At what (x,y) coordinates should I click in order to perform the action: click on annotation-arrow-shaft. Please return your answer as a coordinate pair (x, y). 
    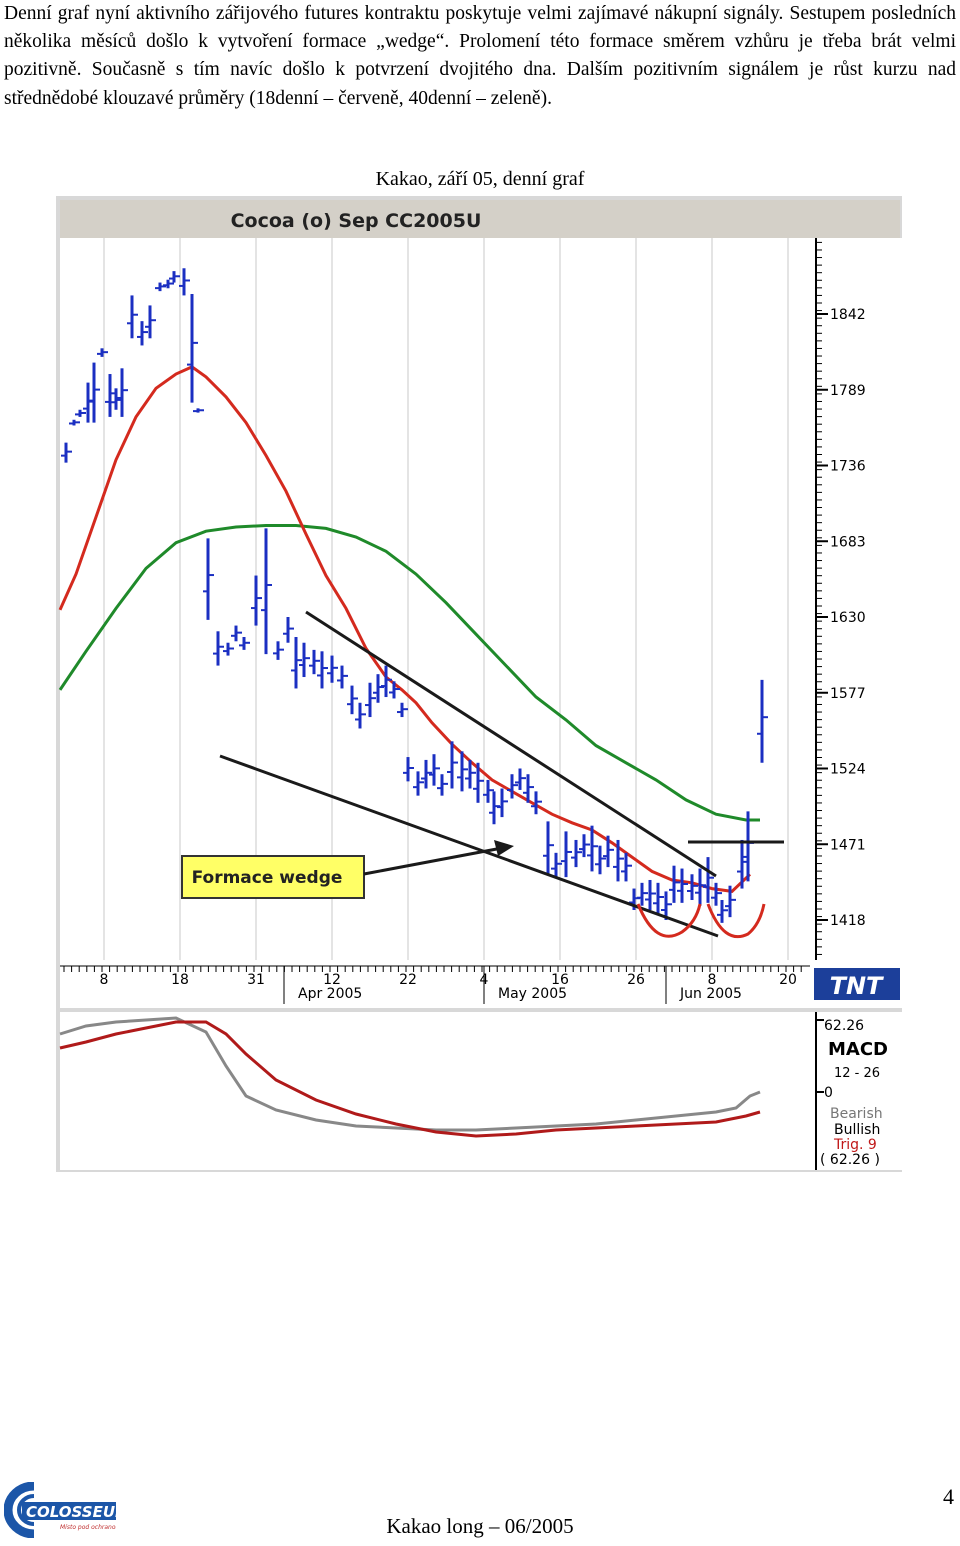
    Looking at the image, I should click on (433, 861).